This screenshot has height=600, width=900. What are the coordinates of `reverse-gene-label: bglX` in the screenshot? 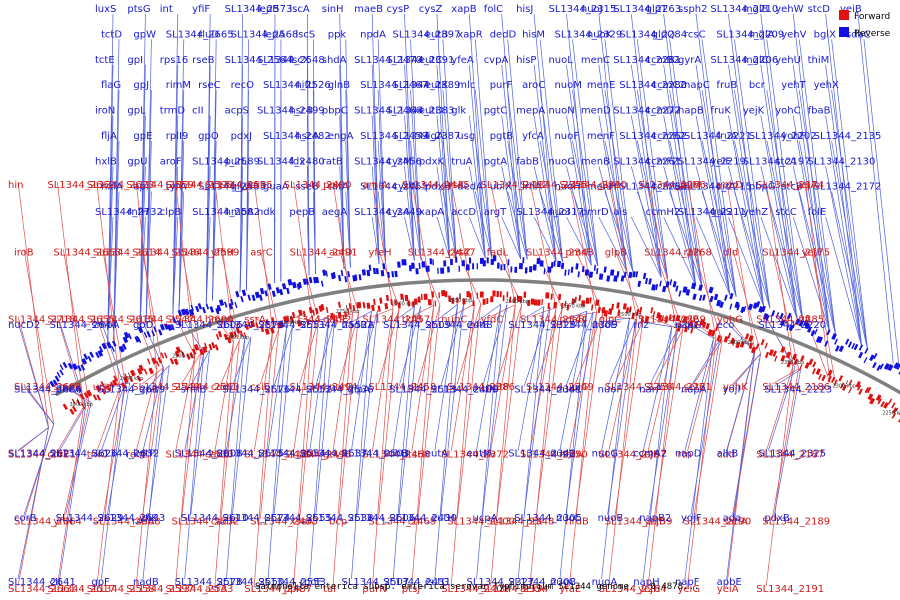 It's located at (825, 34).